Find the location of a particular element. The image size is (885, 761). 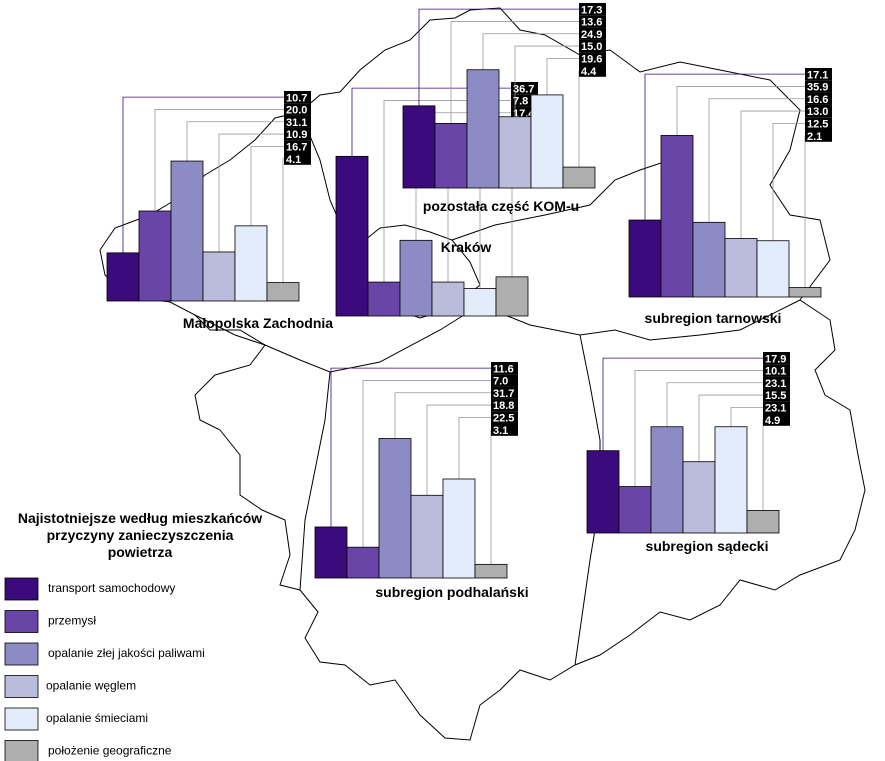

value-label: 31.7 is located at coordinates (503, 394).